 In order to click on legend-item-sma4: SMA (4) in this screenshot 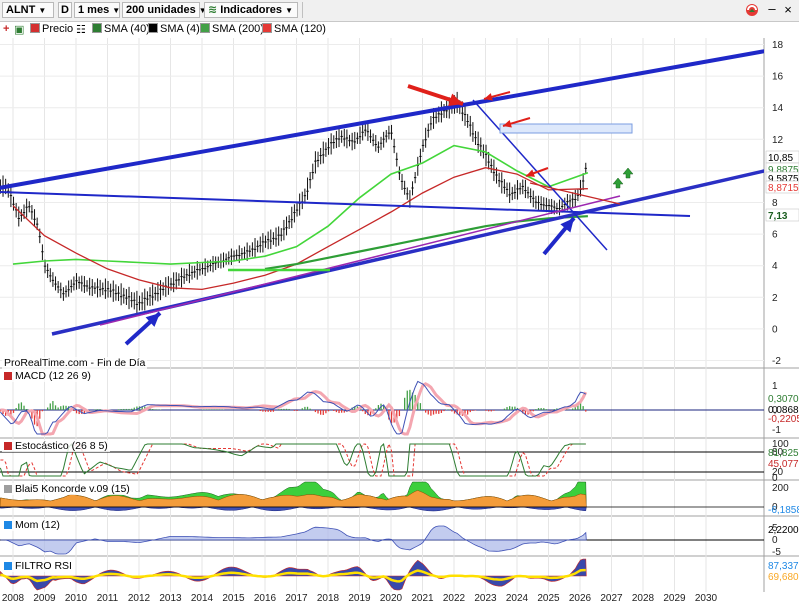, I will do `click(174, 29)`.